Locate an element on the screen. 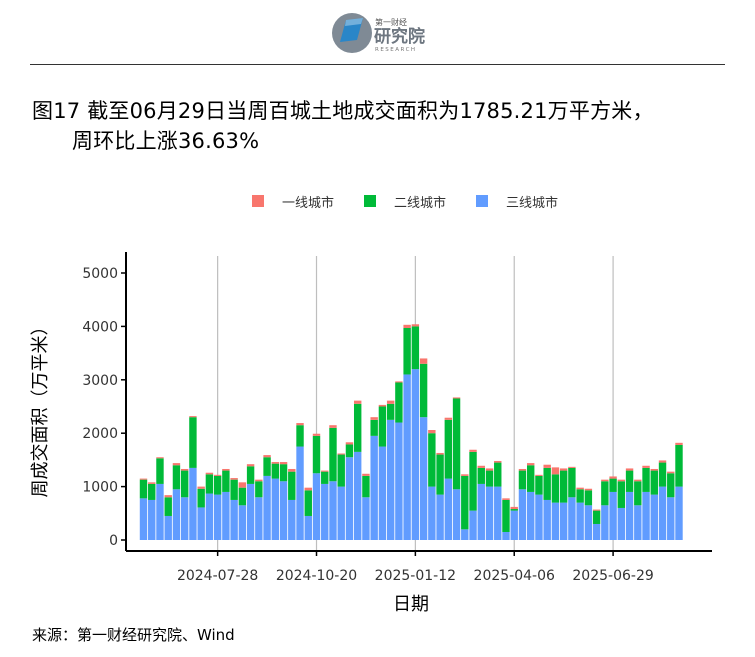 This screenshot has height=657, width=755. x-tick-label: 2025-04-06 is located at coordinates (514, 576).